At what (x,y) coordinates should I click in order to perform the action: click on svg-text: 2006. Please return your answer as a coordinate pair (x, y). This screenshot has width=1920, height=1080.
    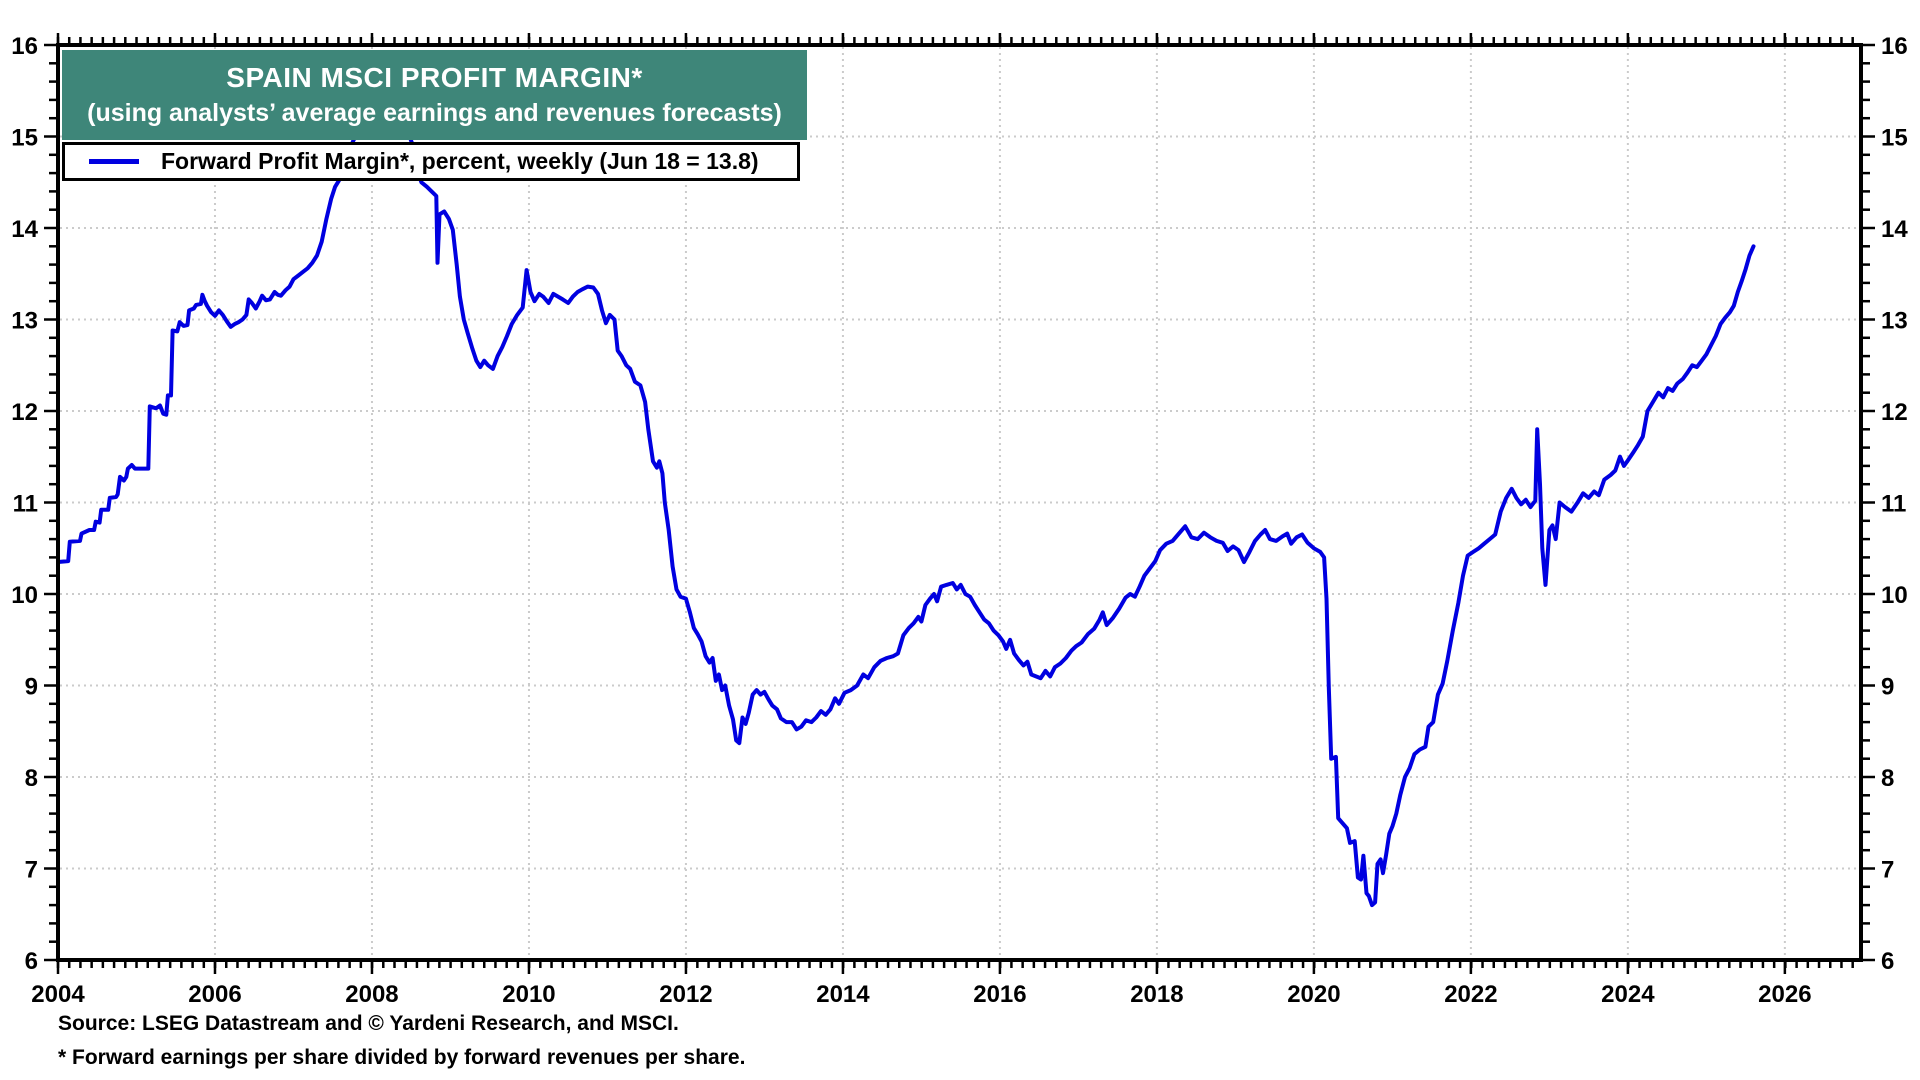
    Looking at the image, I should click on (214, 994).